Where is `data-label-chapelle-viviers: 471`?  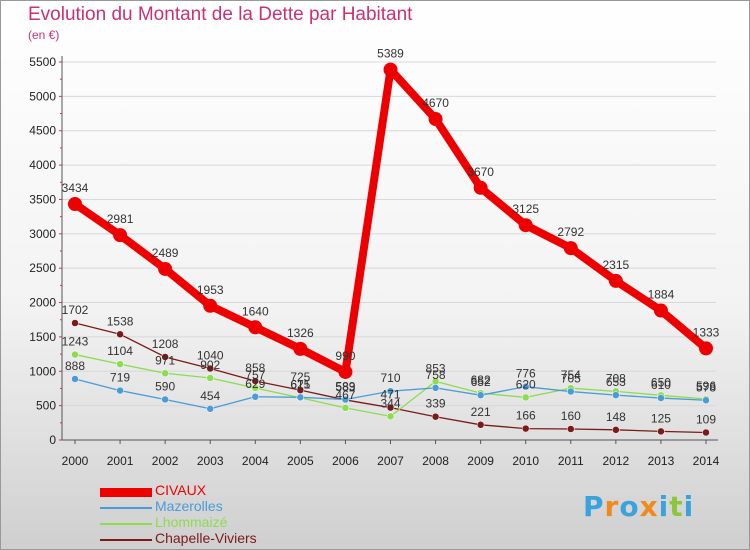 data-label-chapelle-viviers: 471 is located at coordinates (390, 395).